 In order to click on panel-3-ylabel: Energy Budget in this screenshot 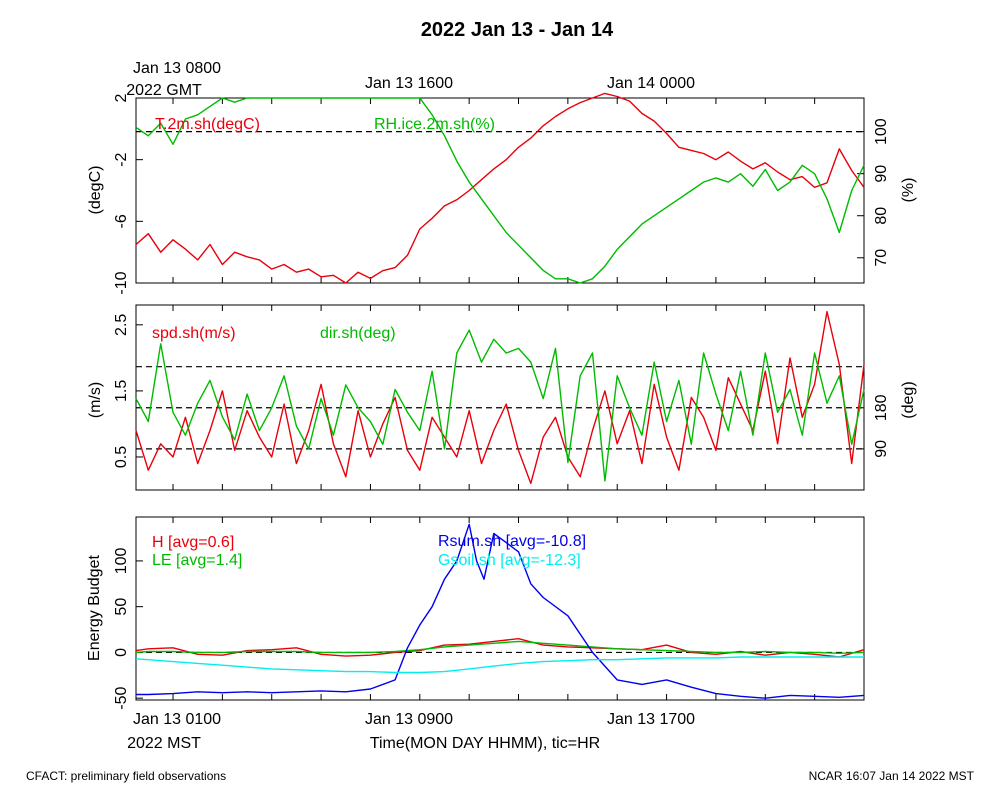, I will do `click(94, 608)`.